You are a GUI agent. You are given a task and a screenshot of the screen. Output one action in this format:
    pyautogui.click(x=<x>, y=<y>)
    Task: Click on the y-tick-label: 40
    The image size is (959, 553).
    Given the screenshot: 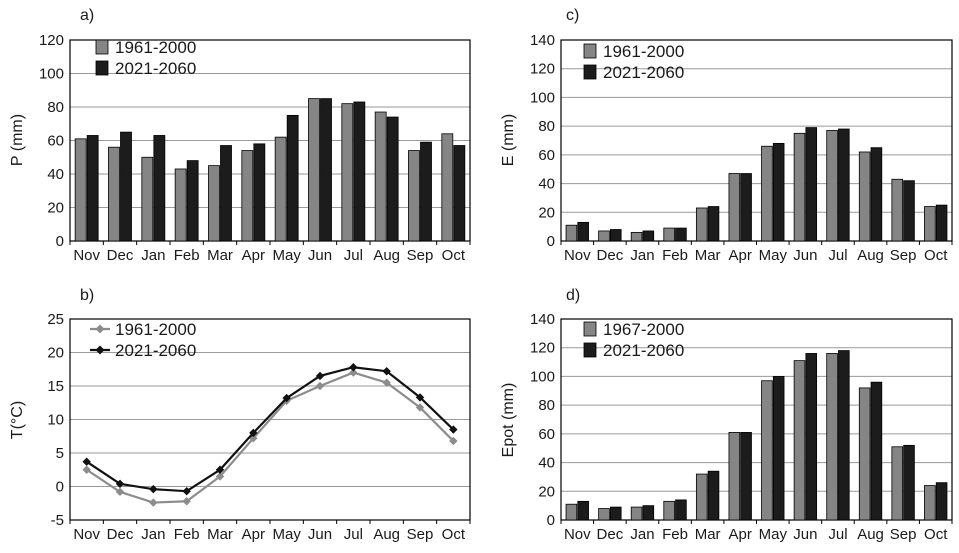 What is the action you would take?
    pyautogui.click(x=546, y=184)
    